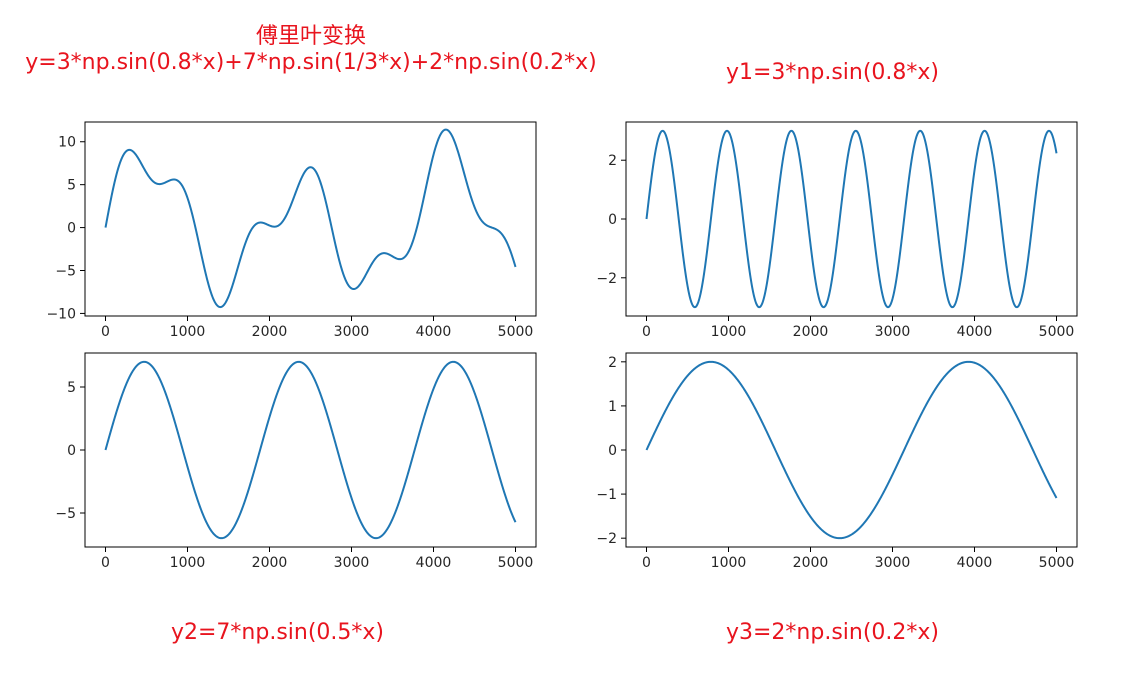 Image resolution: width=1123 pixels, height=691 pixels. What do you see at coordinates (310, 36) in the screenshot?
I see `figure-title: 傅里叶变换` at bounding box center [310, 36].